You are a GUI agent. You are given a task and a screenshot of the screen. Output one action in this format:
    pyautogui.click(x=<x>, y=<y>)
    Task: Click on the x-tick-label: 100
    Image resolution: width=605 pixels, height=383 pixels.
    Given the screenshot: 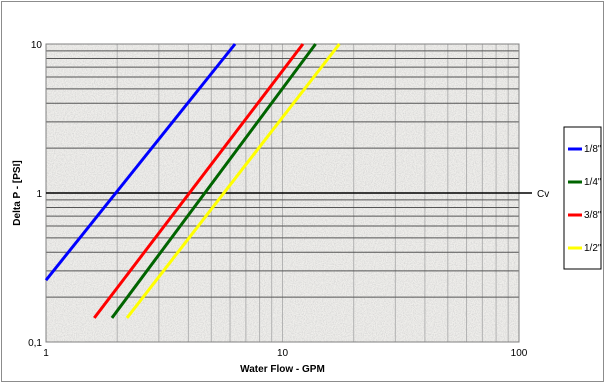 What is the action you would take?
    pyautogui.click(x=519, y=353)
    